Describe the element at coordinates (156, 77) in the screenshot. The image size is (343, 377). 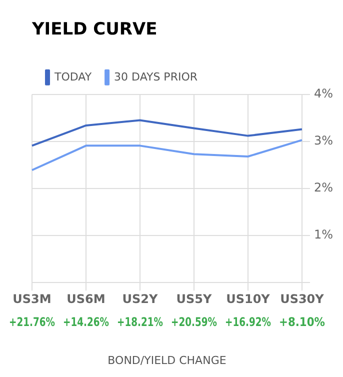
I see `legend-label: 30 DAYS PRIOR` at that location.